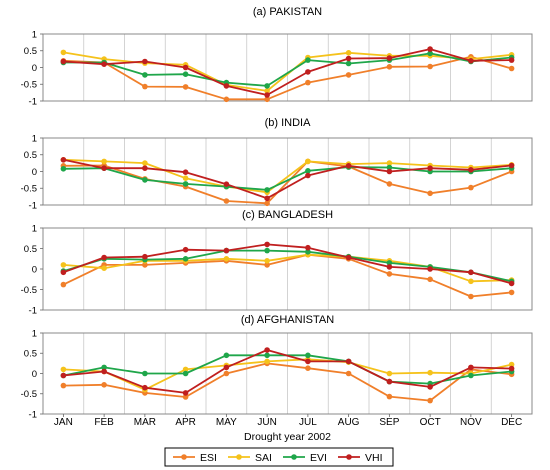 Image resolution: width=550 pixels, height=470 pixels. I want to click on legend-marker-evi, so click(294, 457).